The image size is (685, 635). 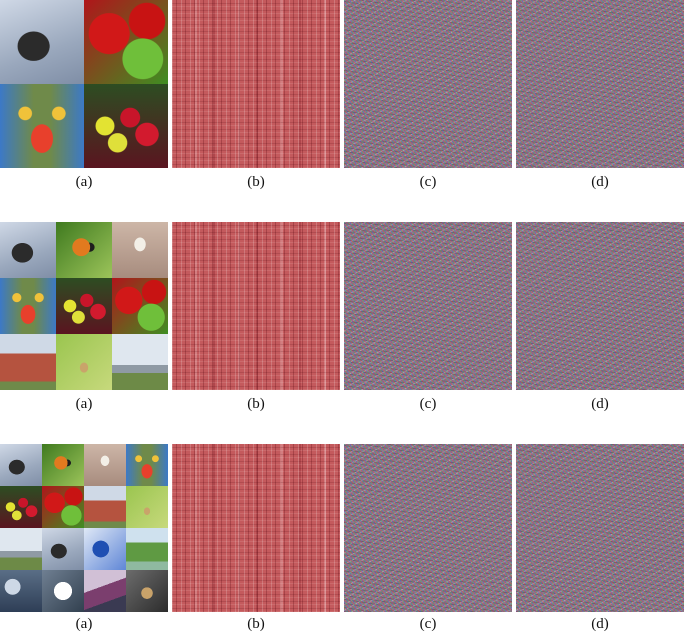 What do you see at coordinates (63, 591) in the screenshot?
I see `tile-snowflake` at bounding box center [63, 591].